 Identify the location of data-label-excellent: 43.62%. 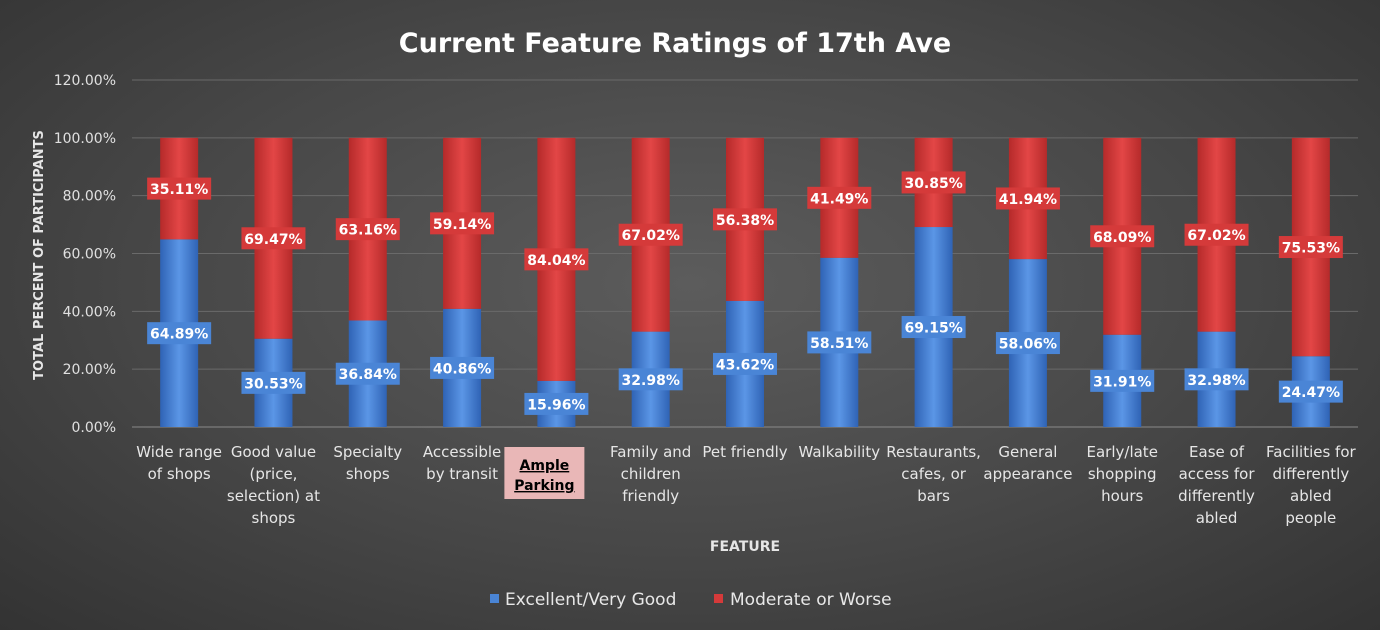
(745, 365).